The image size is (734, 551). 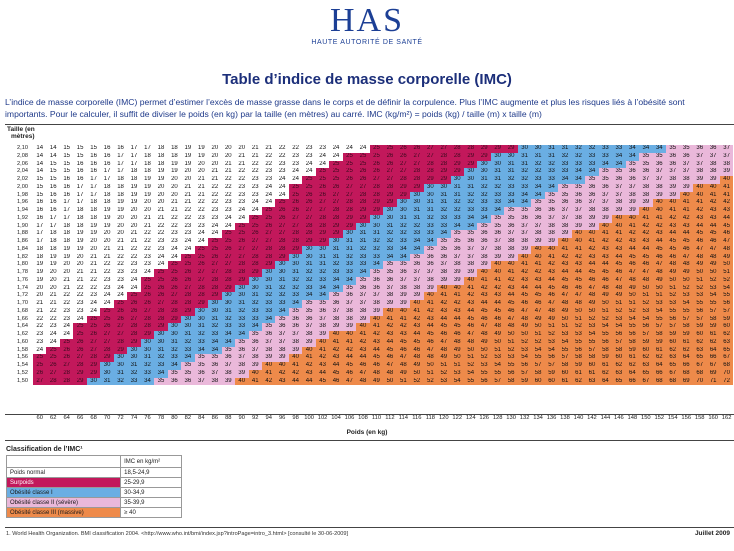 What do you see at coordinates (444, 358) in the screenshot?
I see `bmi-cell: 49` at bounding box center [444, 358].